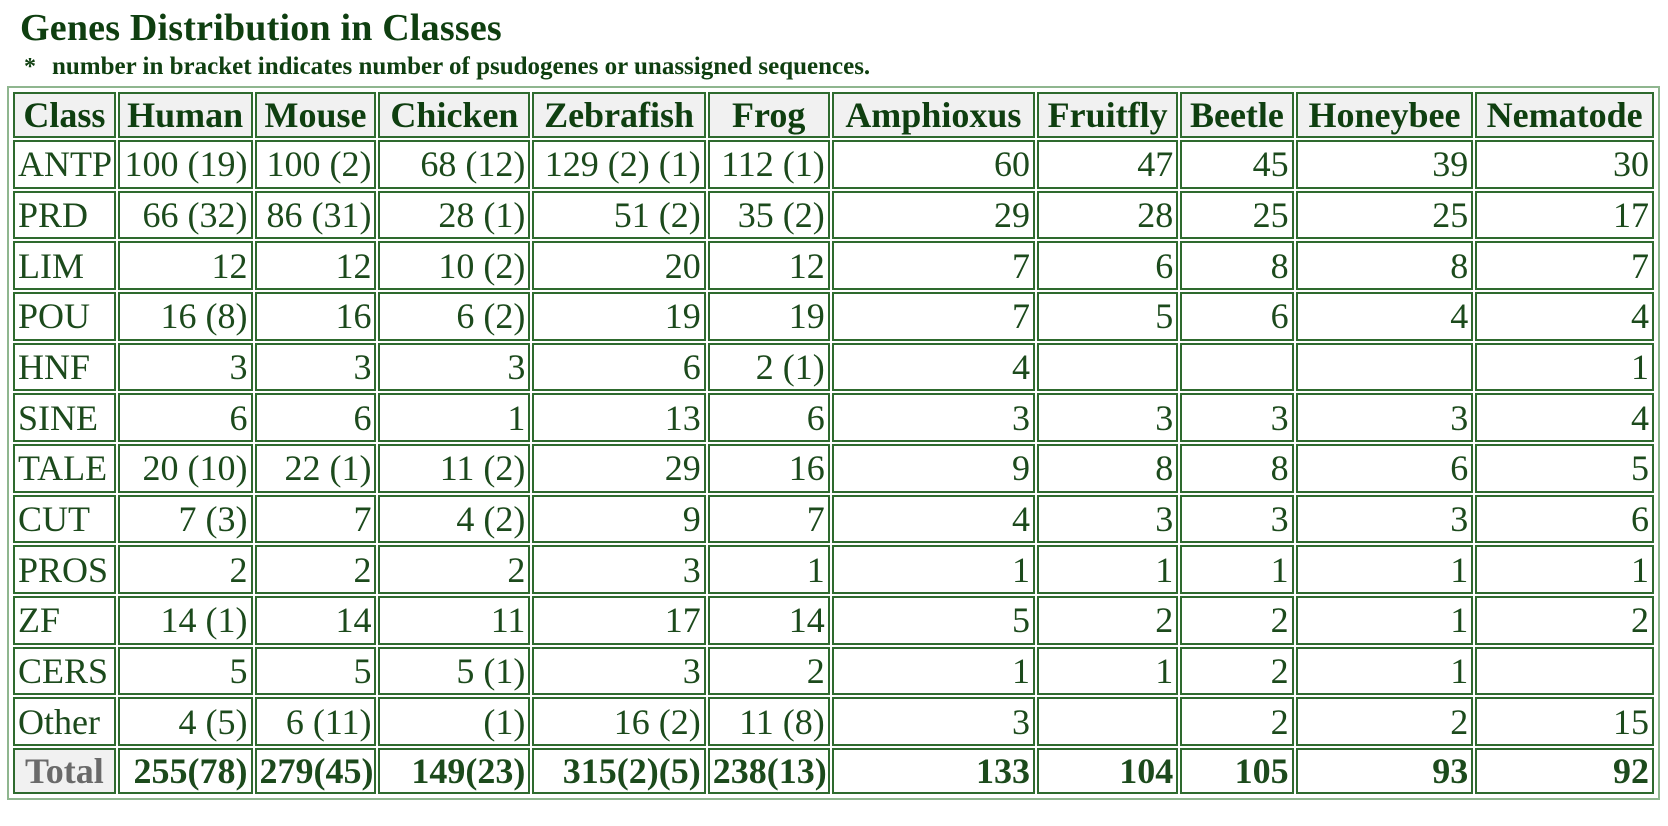 The image size is (1668, 826). Describe the element at coordinates (315, 164) in the screenshot. I see `count-cell: 100 (2)` at that location.